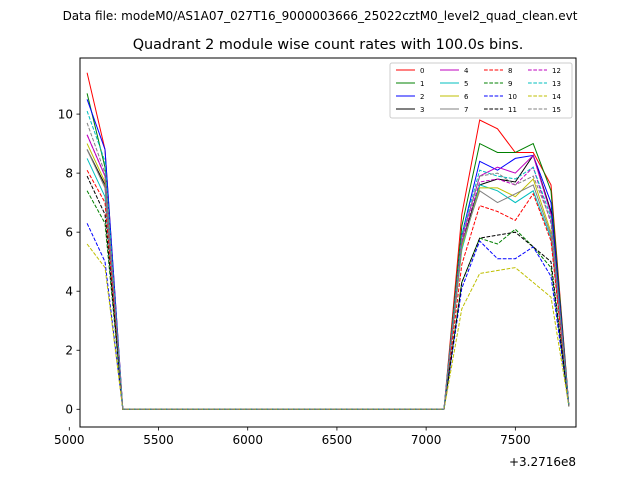  What do you see at coordinates (422, 71) in the screenshot?
I see `legend-label-0: 0` at bounding box center [422, 71].